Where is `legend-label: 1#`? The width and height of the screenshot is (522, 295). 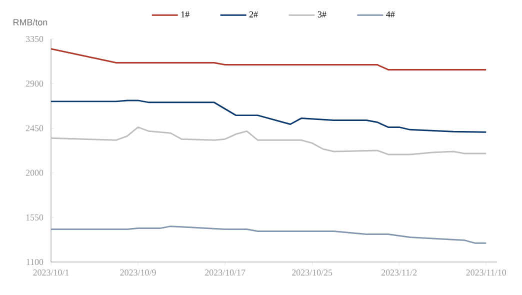
legend-label: 1# is located at coordinates (185, 14).